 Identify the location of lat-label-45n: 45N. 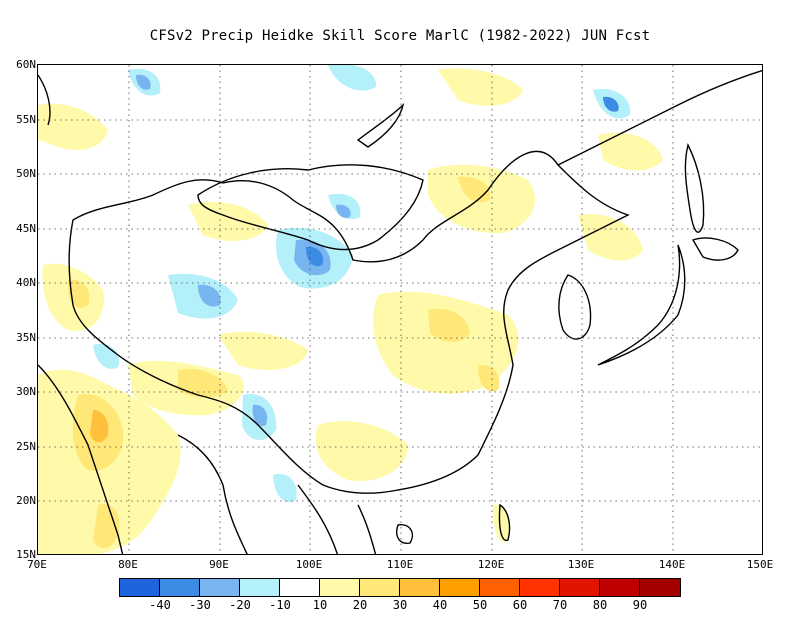
(26, 228).